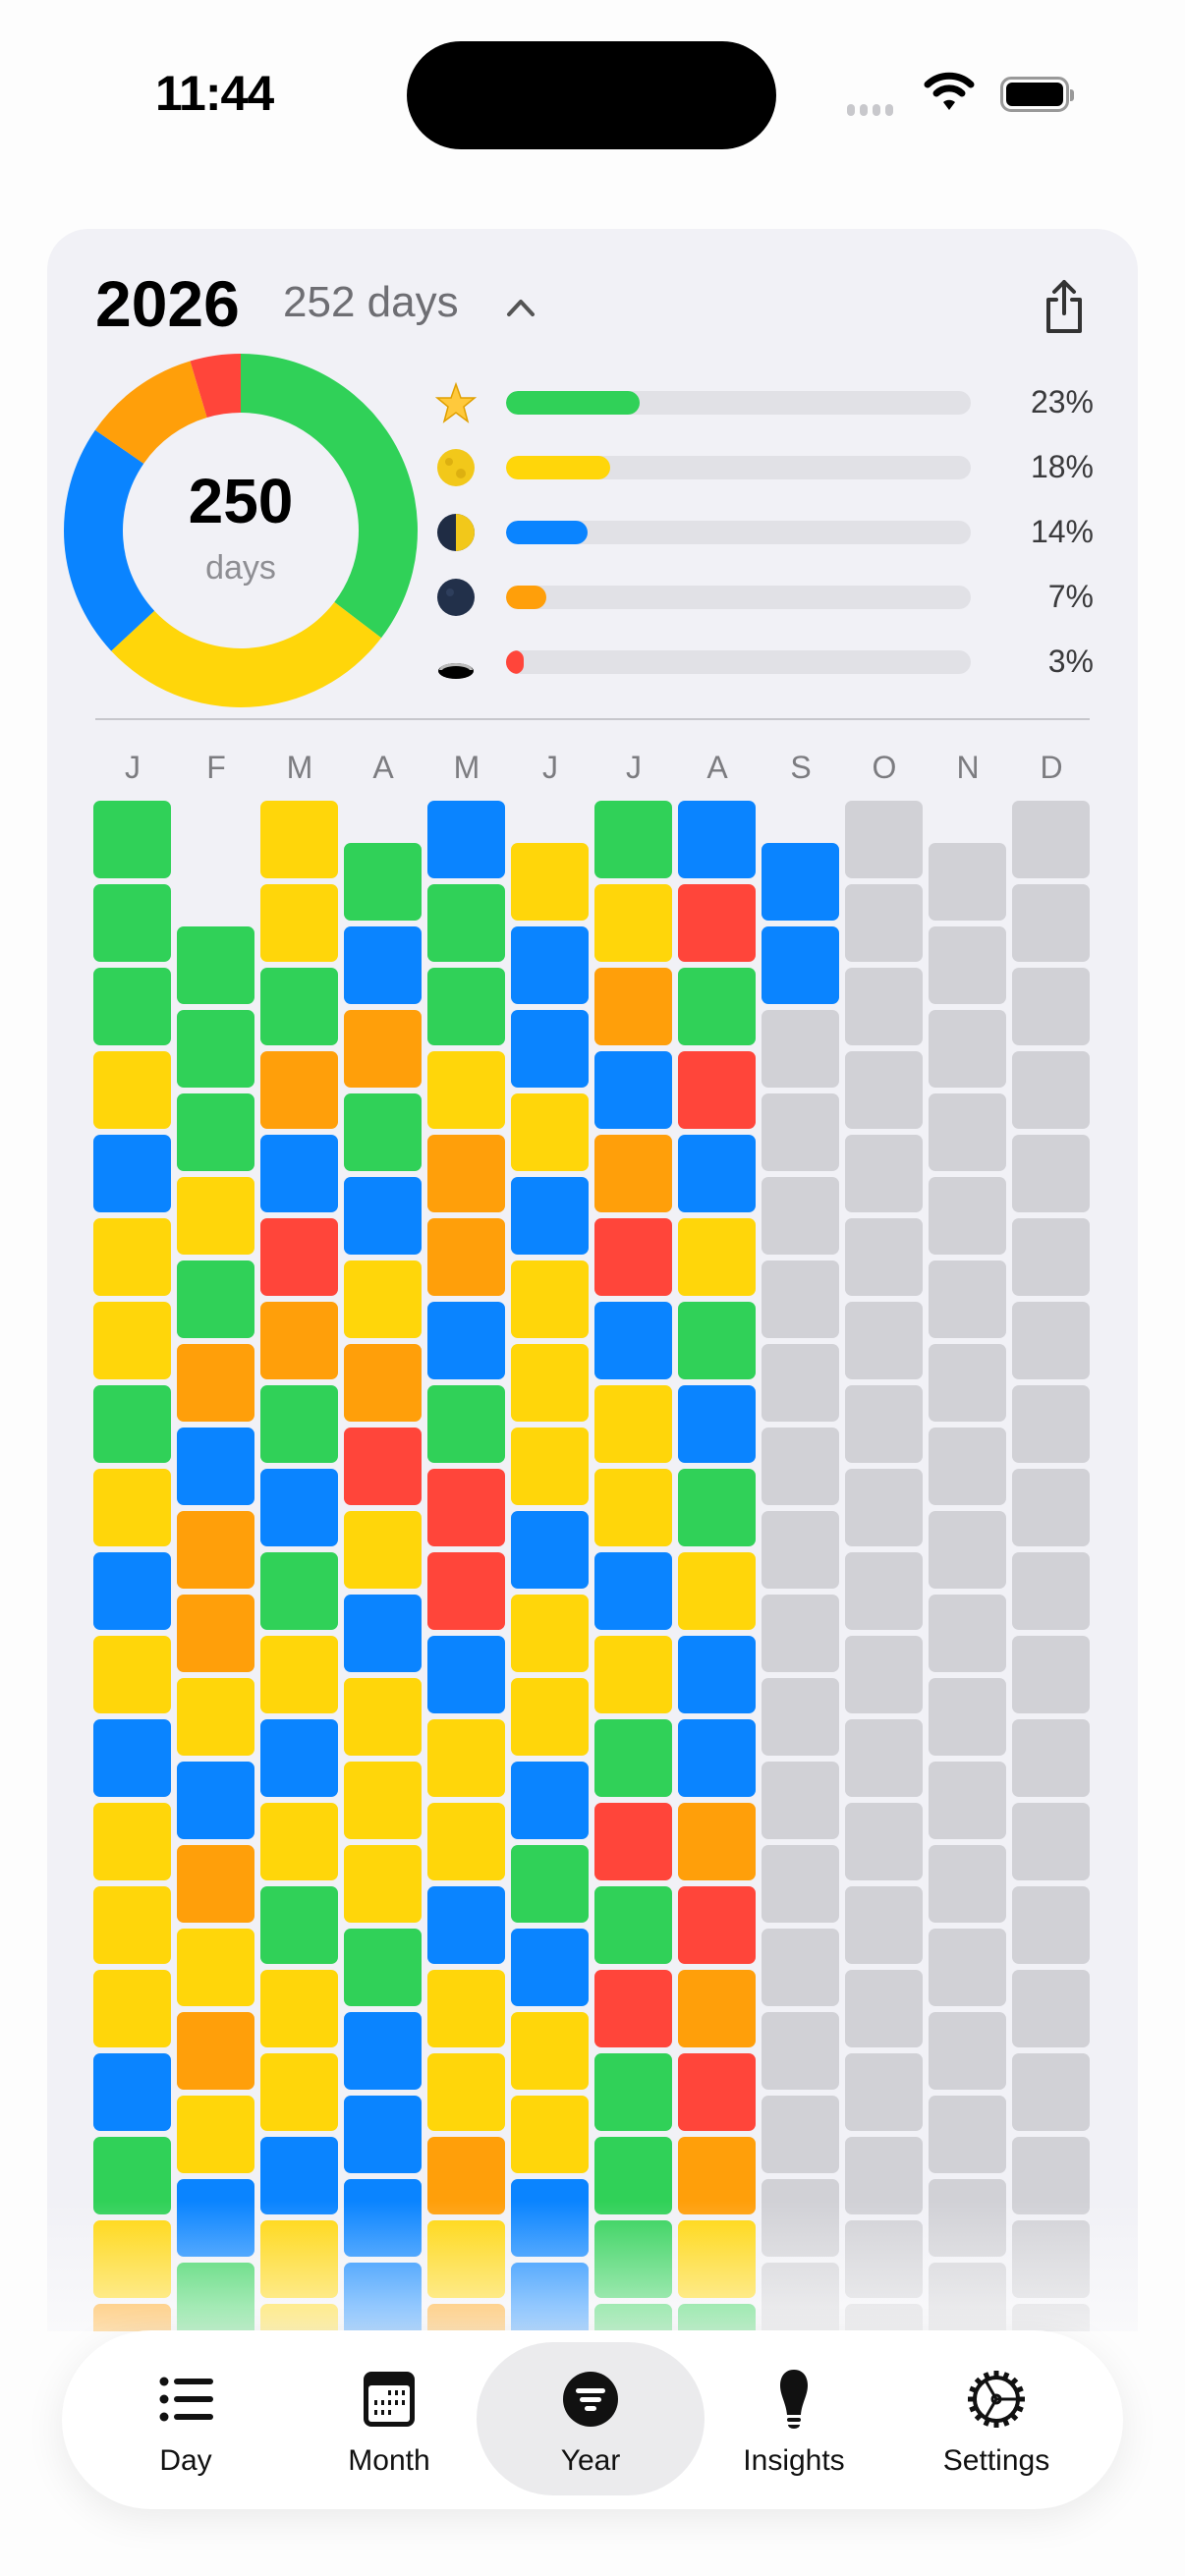  Describe the element at coordinates (794, 2419) in the screenshot. I see `tab-insights: Insights` at that location.